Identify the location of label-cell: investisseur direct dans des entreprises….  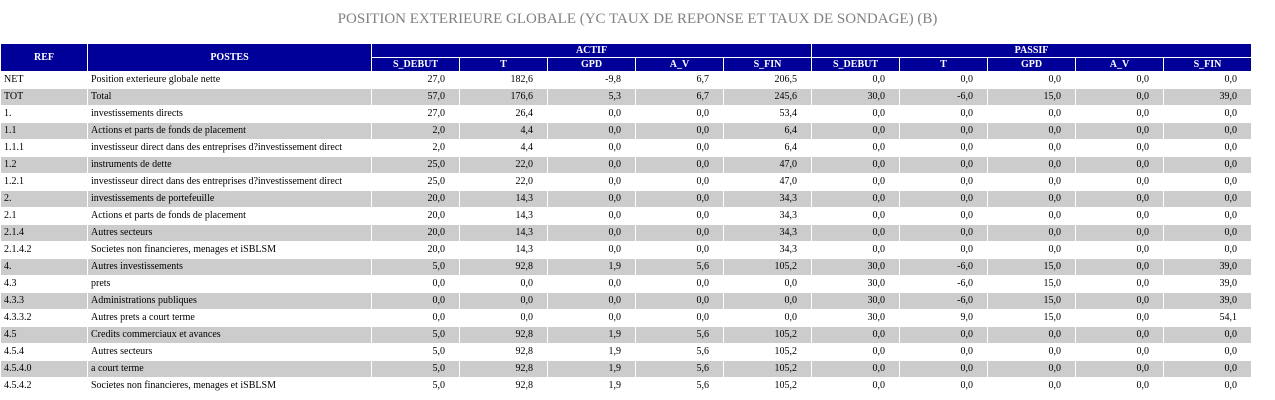
(217, 147).